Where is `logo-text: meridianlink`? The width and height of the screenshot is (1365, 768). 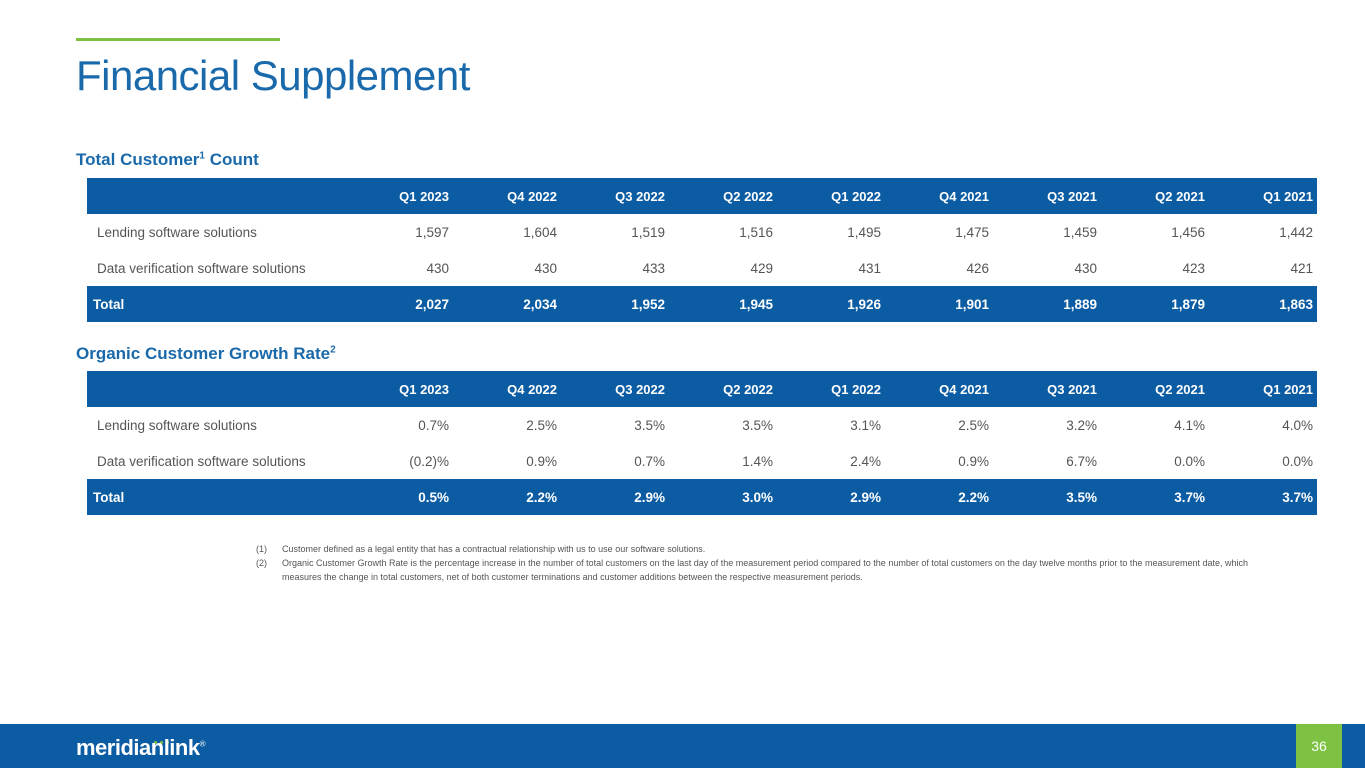
logo-text: meridianlink is located at coordinates (138, 747).